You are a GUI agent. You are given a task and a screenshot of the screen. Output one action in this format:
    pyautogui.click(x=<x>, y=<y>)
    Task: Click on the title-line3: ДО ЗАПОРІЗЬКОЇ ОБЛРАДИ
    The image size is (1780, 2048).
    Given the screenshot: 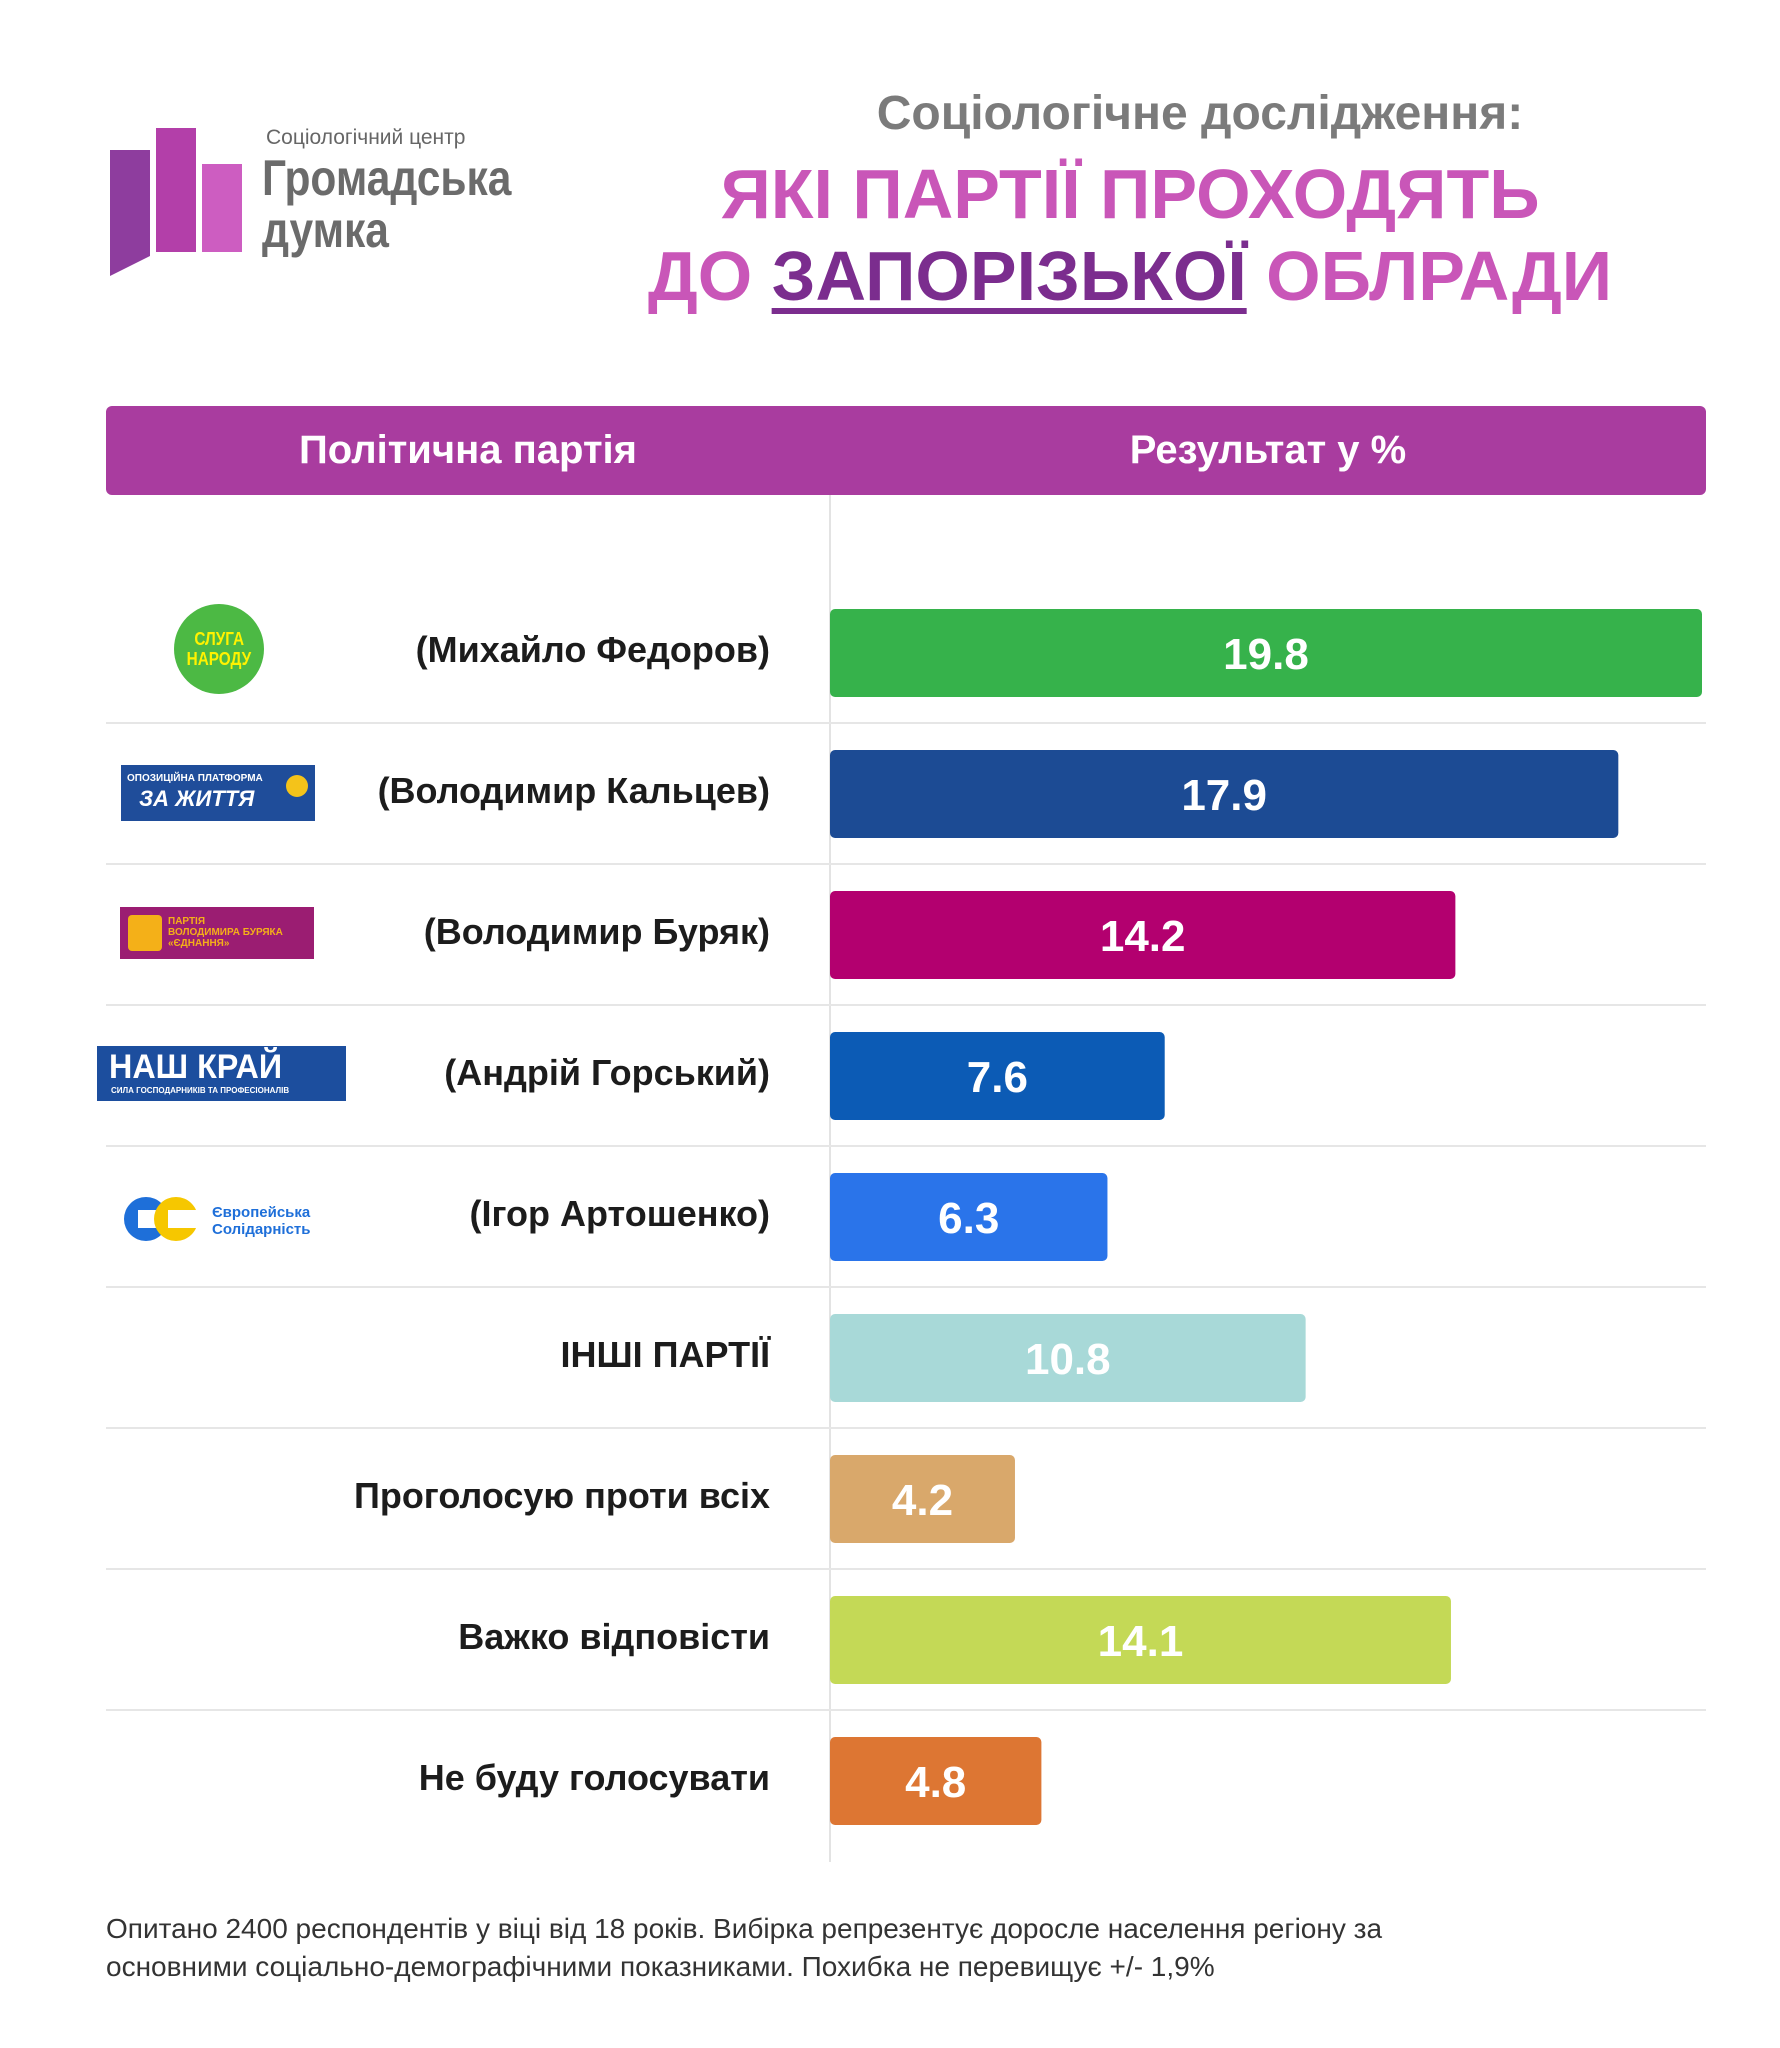 What is the action you would take?
    pyautogui.click(x=1130, y=276)
    